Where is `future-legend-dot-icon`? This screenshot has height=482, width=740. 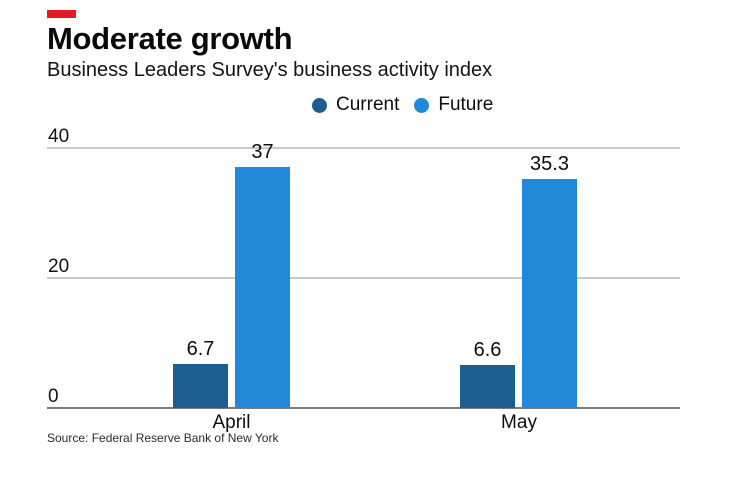 future-legend-dot-icon is located at coordinates (422, 105).